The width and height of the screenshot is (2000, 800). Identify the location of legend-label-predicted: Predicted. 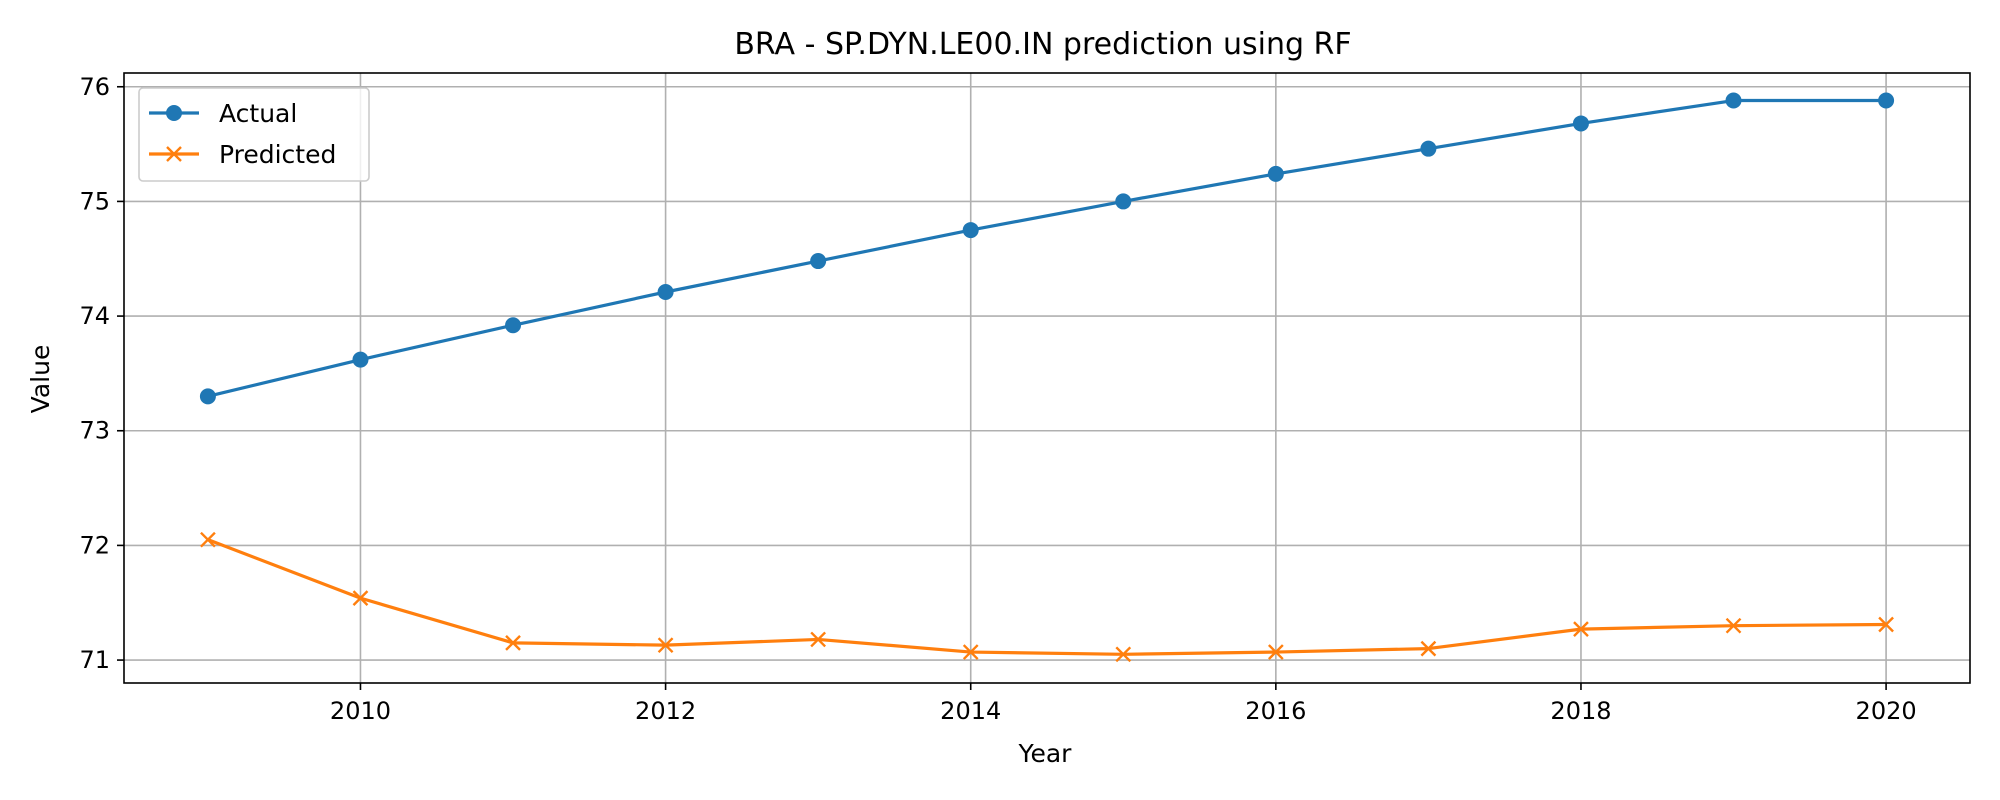
(277, 154).